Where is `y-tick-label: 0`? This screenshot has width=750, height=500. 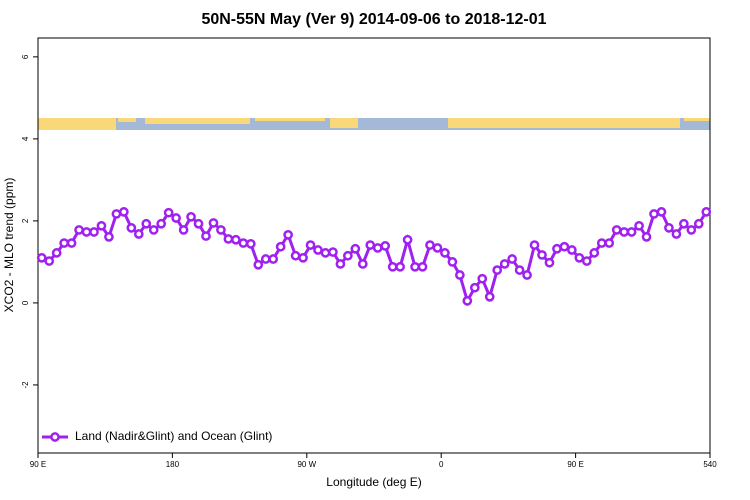 y-tick-label: 0 is located at coordinates (25, 302).